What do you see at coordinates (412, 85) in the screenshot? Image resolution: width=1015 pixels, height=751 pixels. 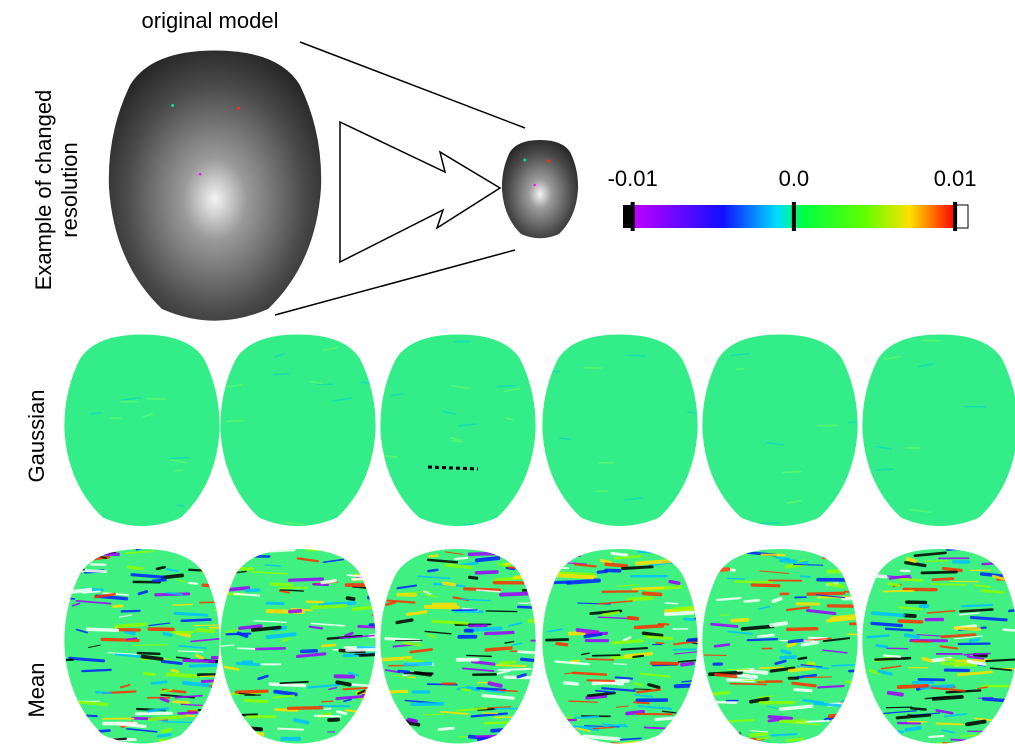 I see `zoom-line` at bounding box center [412, 85].